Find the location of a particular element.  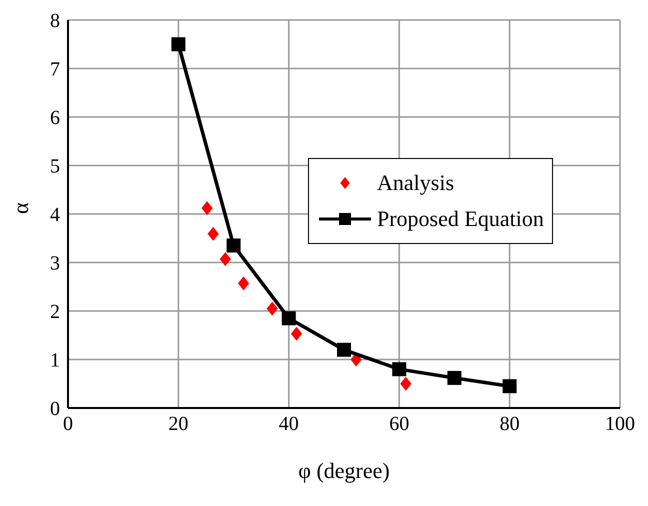

y-tick-label: 2 is located at coordinates (55, 312).